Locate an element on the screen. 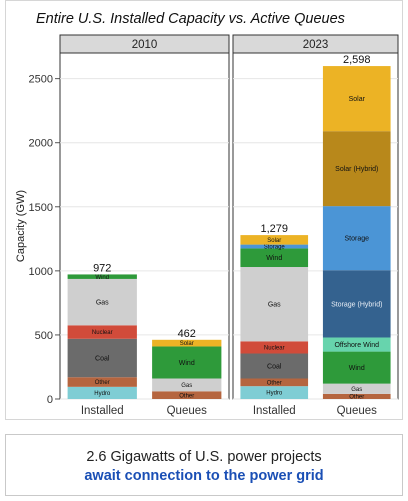  y-tick-label: 1500 is located at coordinates (41, 208).